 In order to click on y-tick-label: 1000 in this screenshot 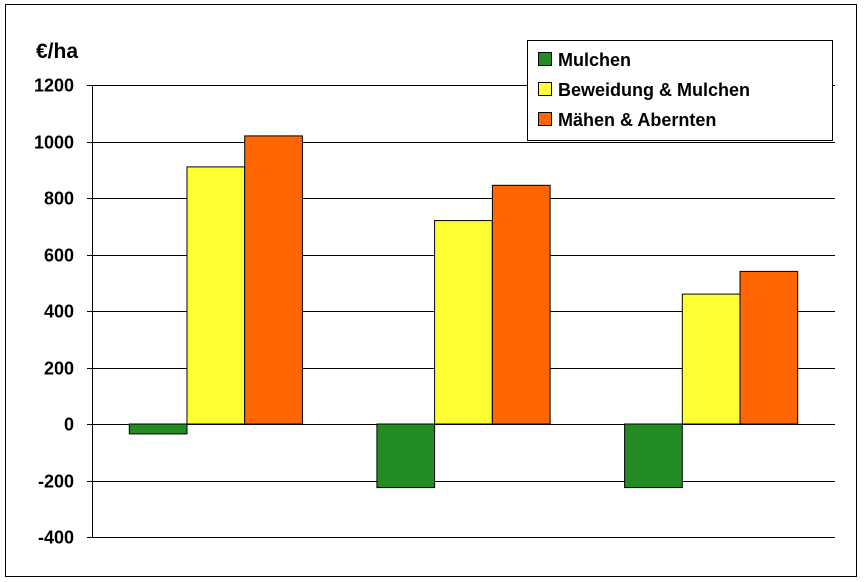, I will do `click(54, 143)`.